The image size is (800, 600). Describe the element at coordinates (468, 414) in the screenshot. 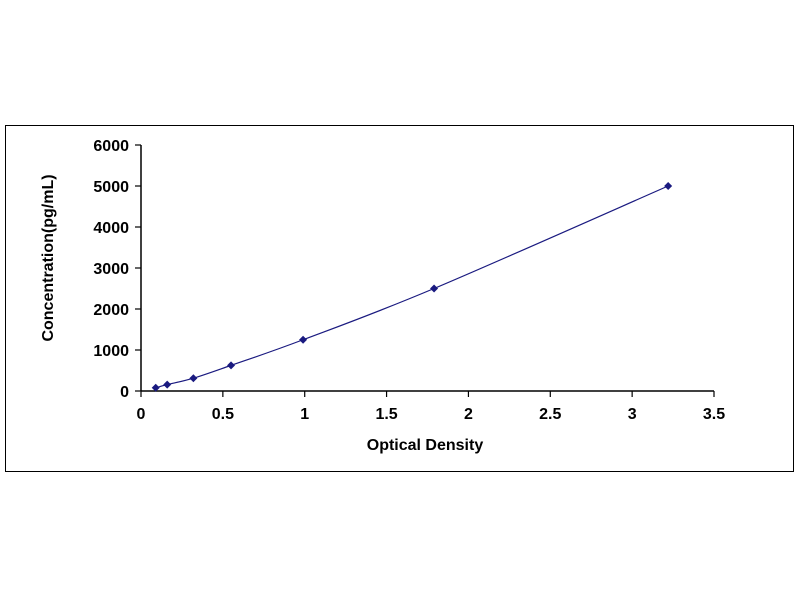

I see `x-tick-label: 2` at that location.